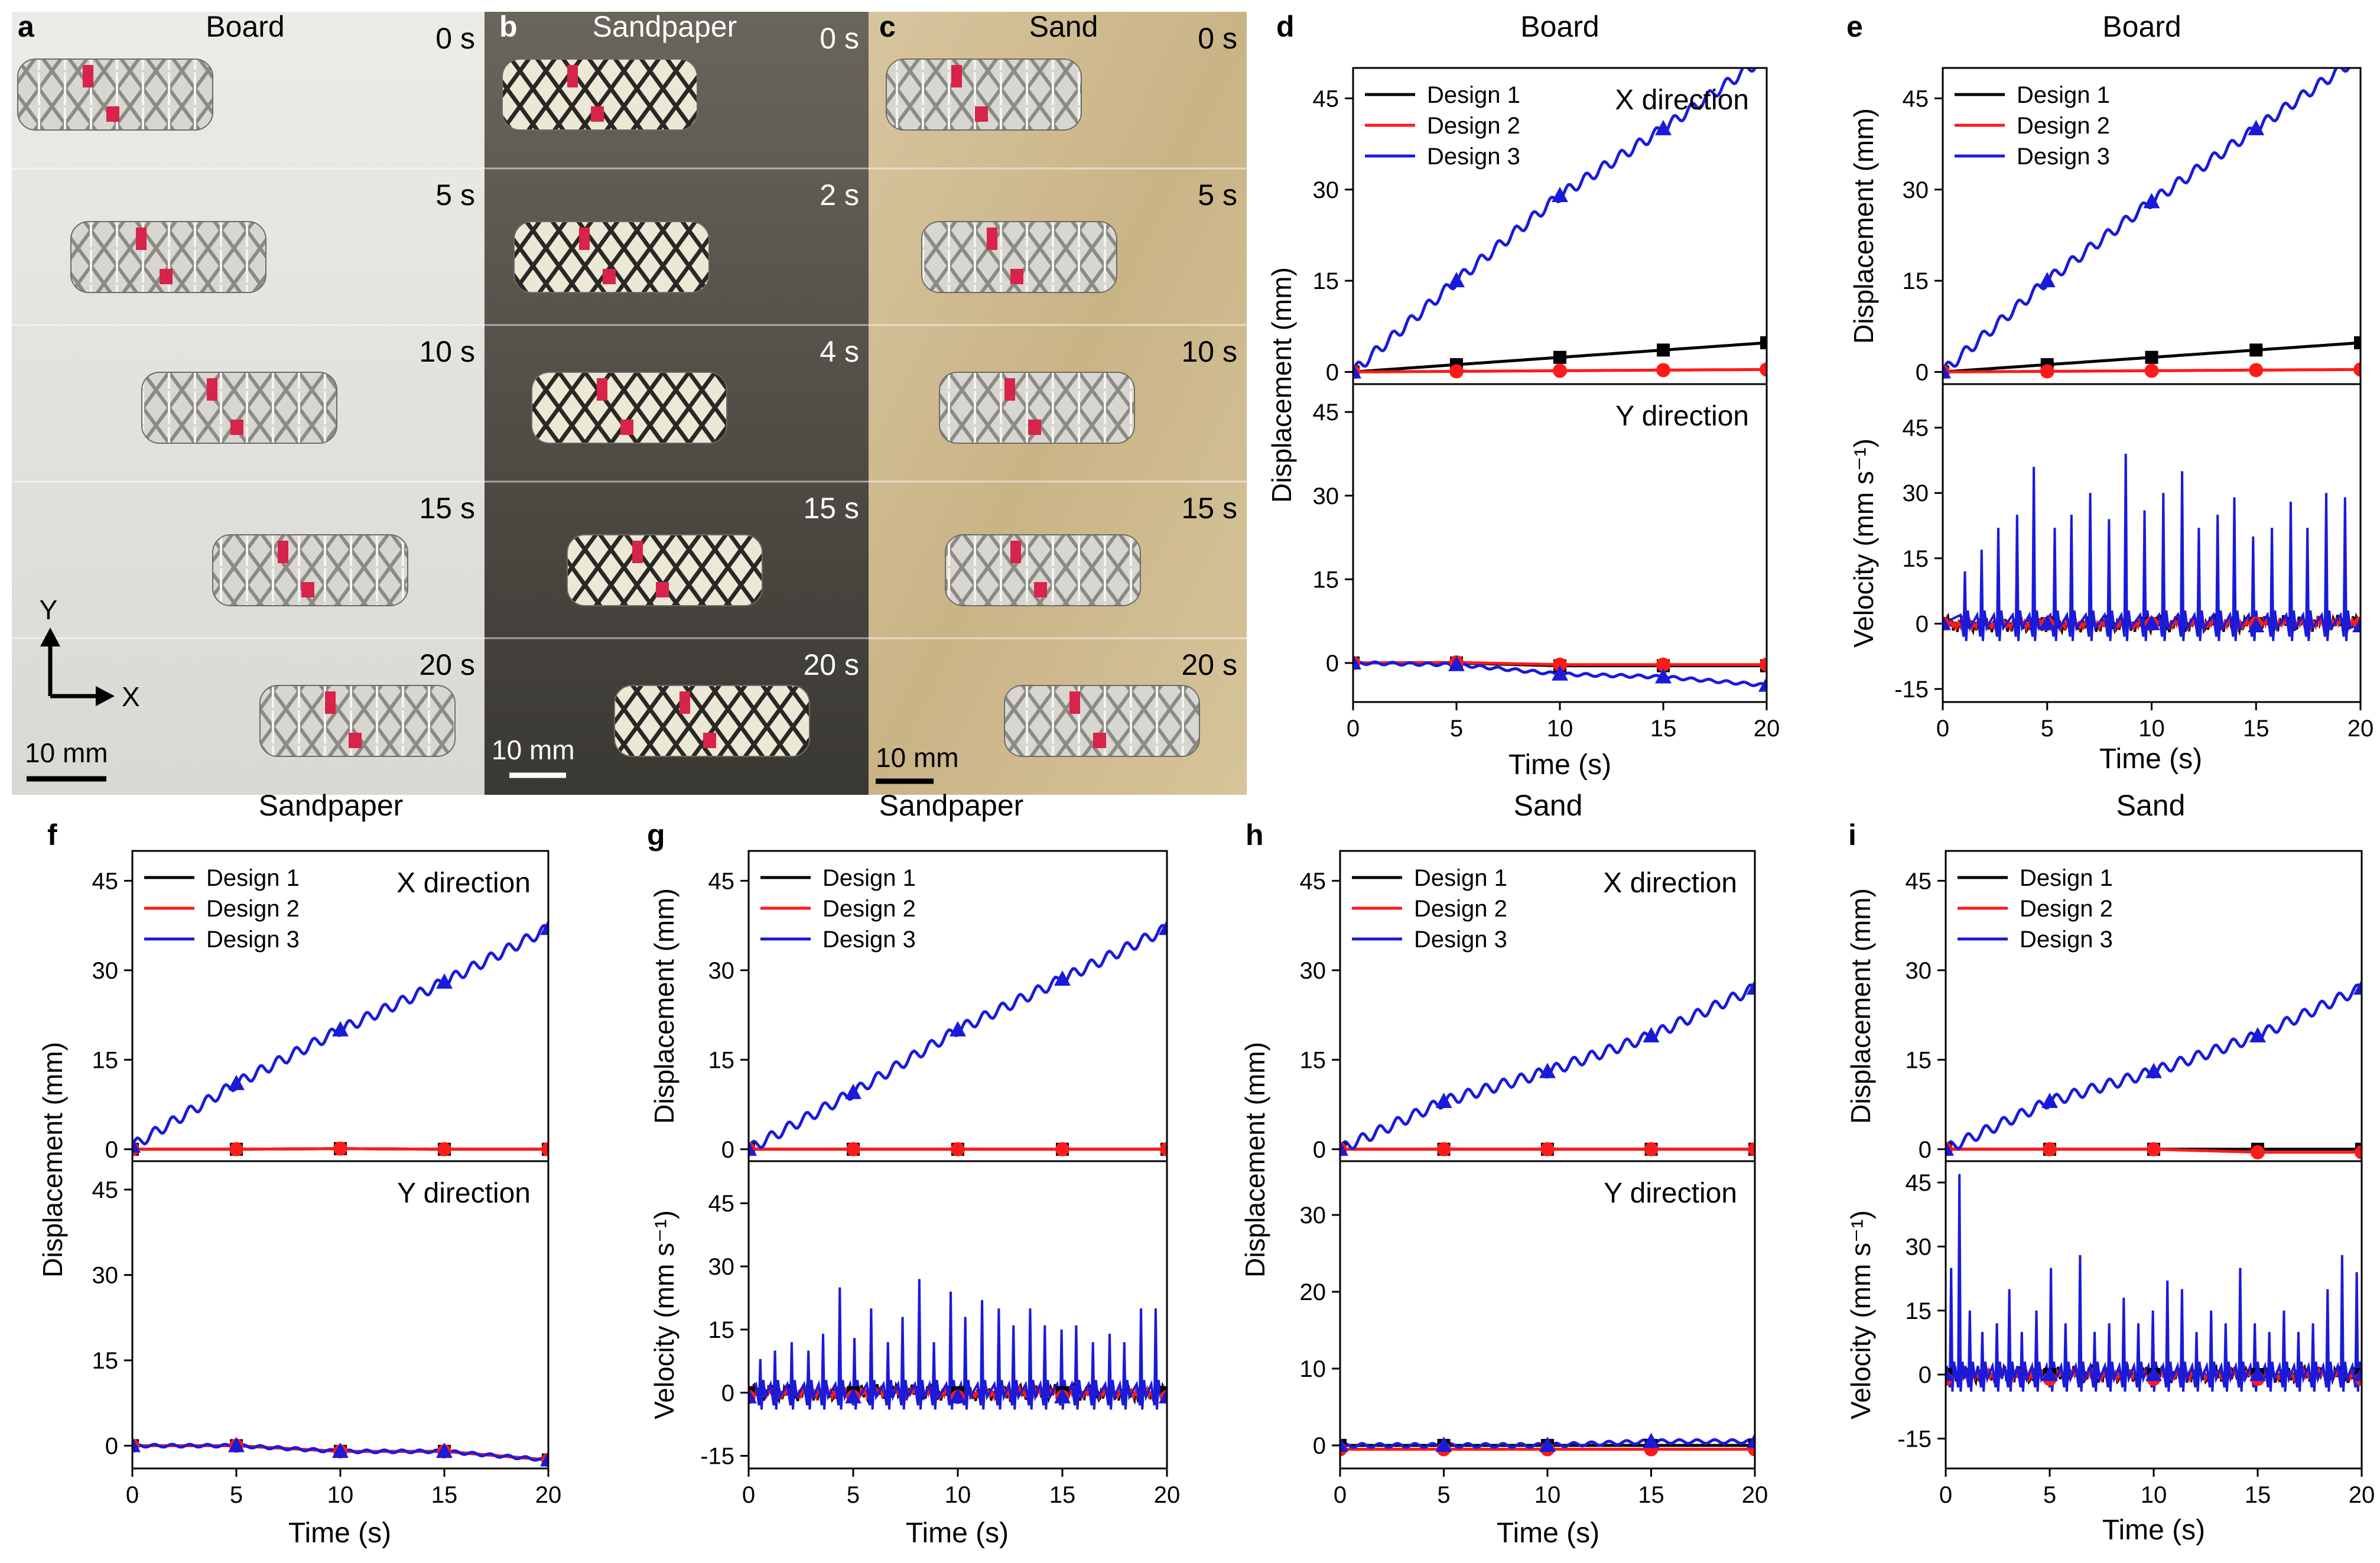  Describe the element at coordinates (1255, 835) in the screenshot. I see `panel-letter-h: h` at that location.